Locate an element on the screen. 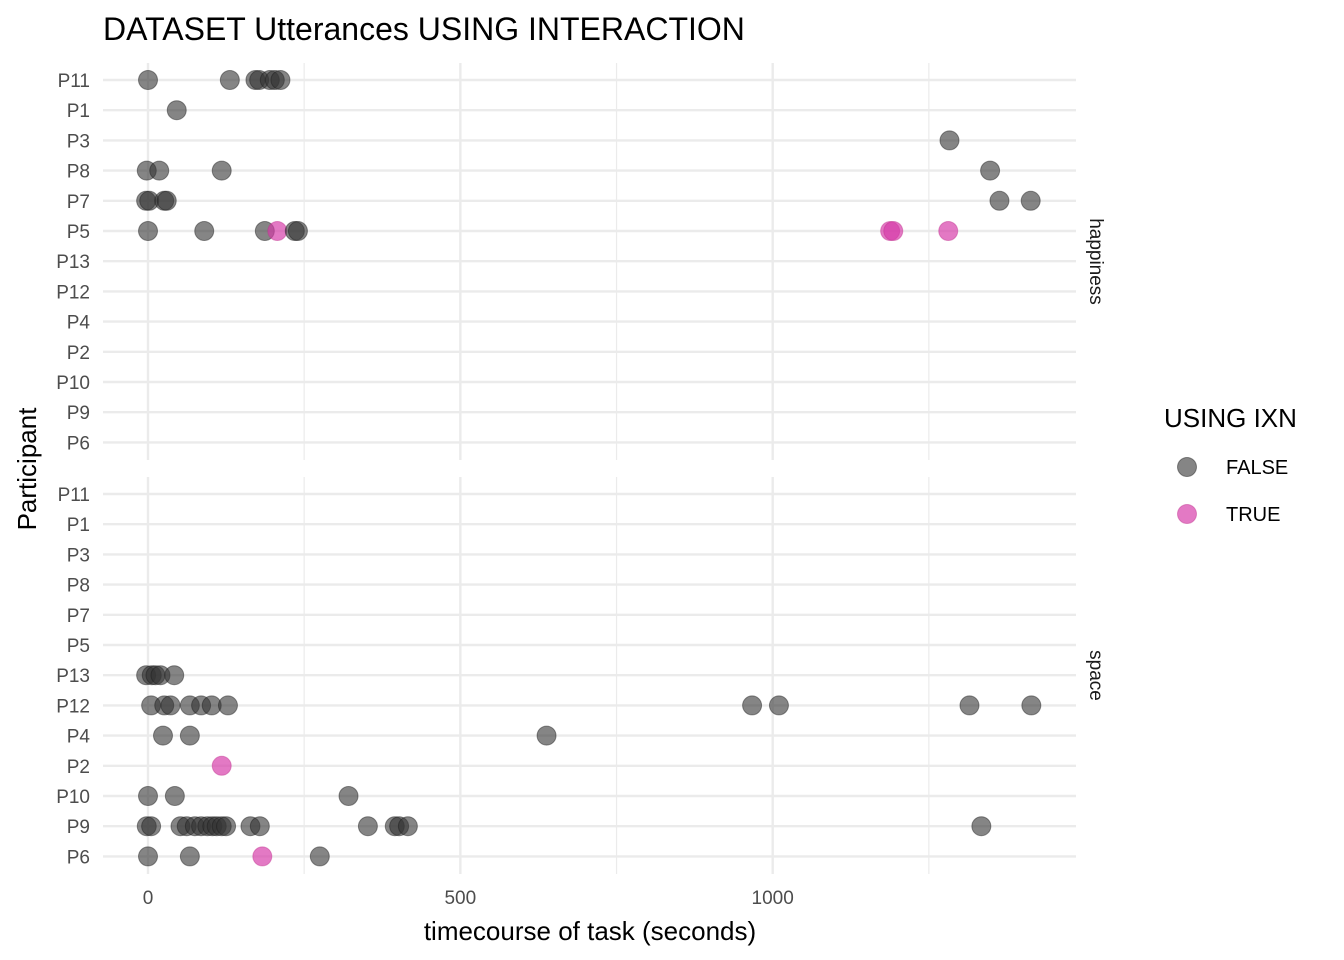  x-axis-label: timecourse of task (seconds) is located at coordinates (590, 931).